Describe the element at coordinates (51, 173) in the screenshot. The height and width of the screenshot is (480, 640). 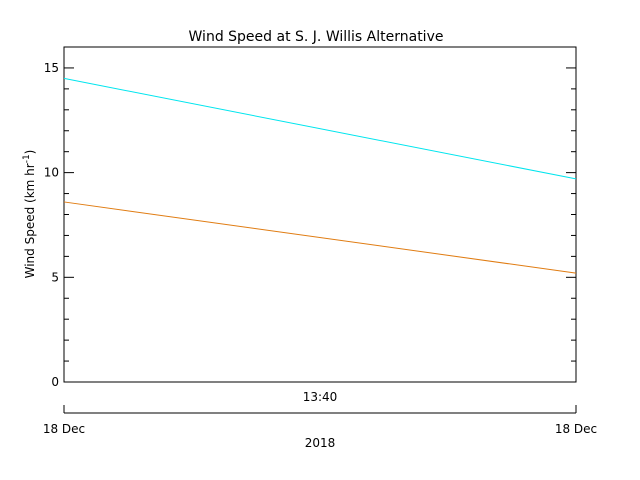
I see `y-tick-label: 10` at that location.